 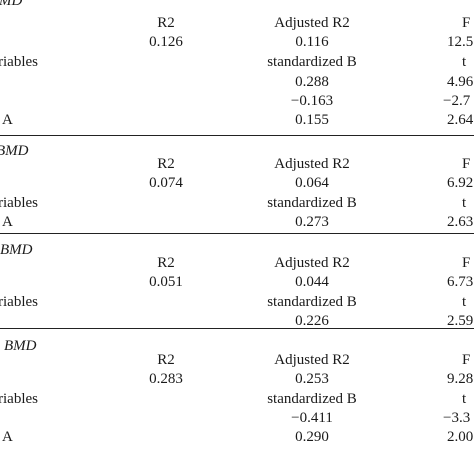 I want to click on r2-value: 0.074, so click(x=166, y=183).